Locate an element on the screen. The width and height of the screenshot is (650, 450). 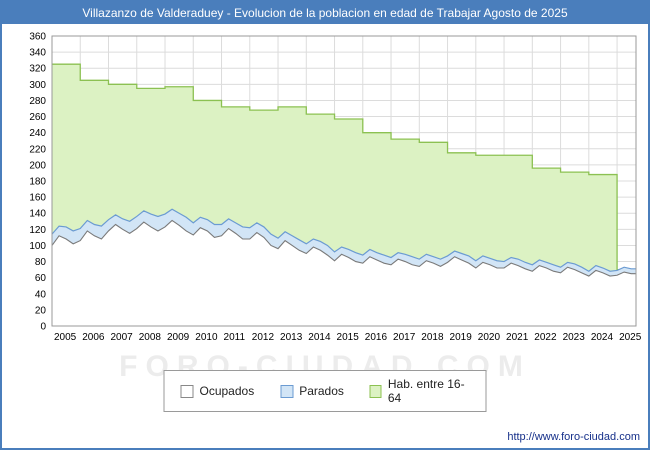
svg-text: 2009 is located at coordinates (178, 337).